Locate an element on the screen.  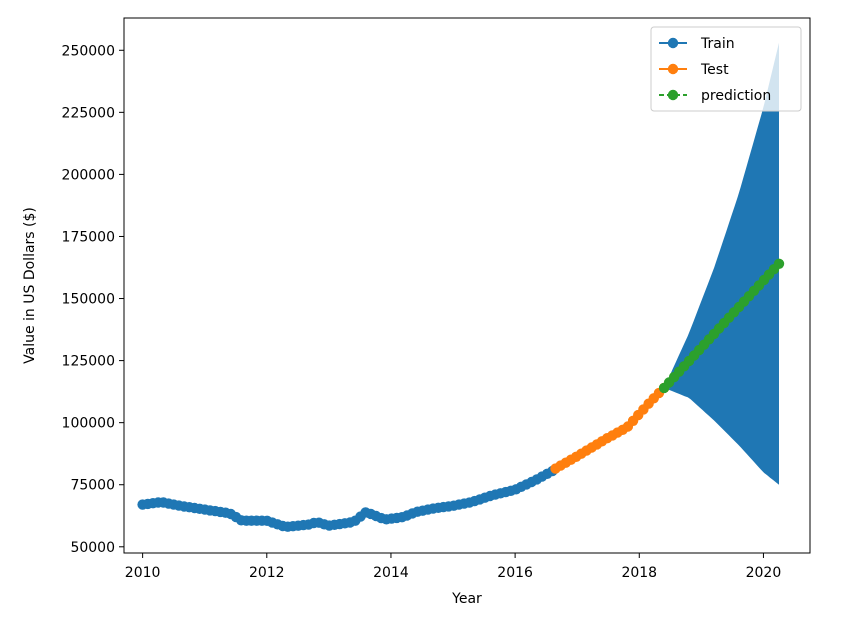
x-tick-label: 2014 is located at coordinates (391, 573).